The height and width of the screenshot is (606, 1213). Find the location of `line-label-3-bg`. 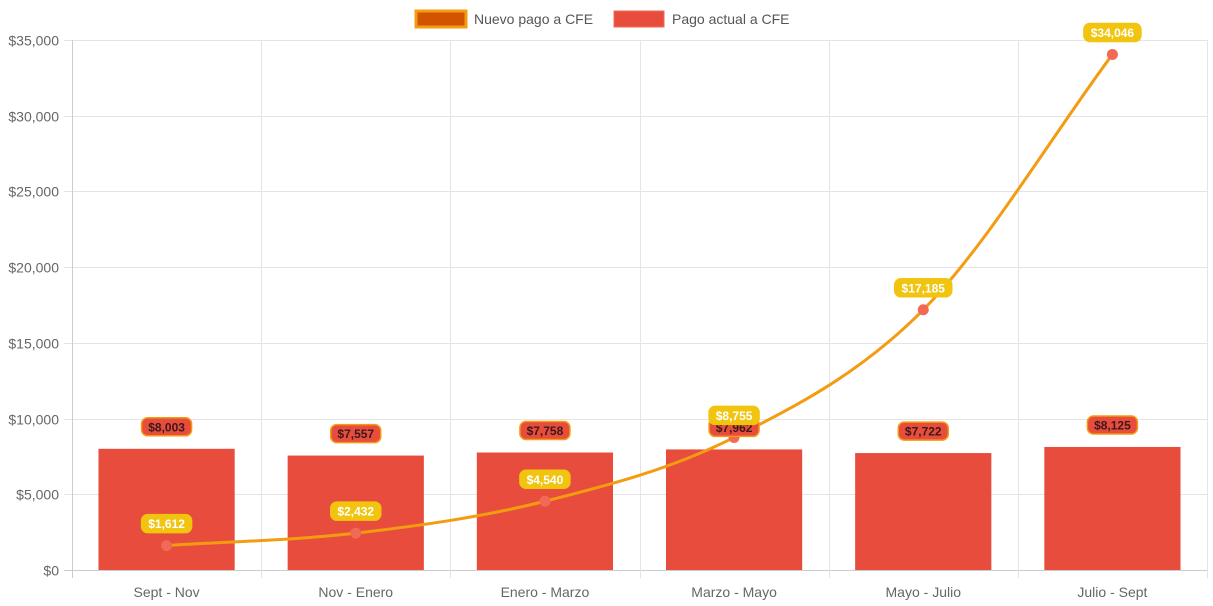

line-label-3-bg is located at coordinates (545, 479).